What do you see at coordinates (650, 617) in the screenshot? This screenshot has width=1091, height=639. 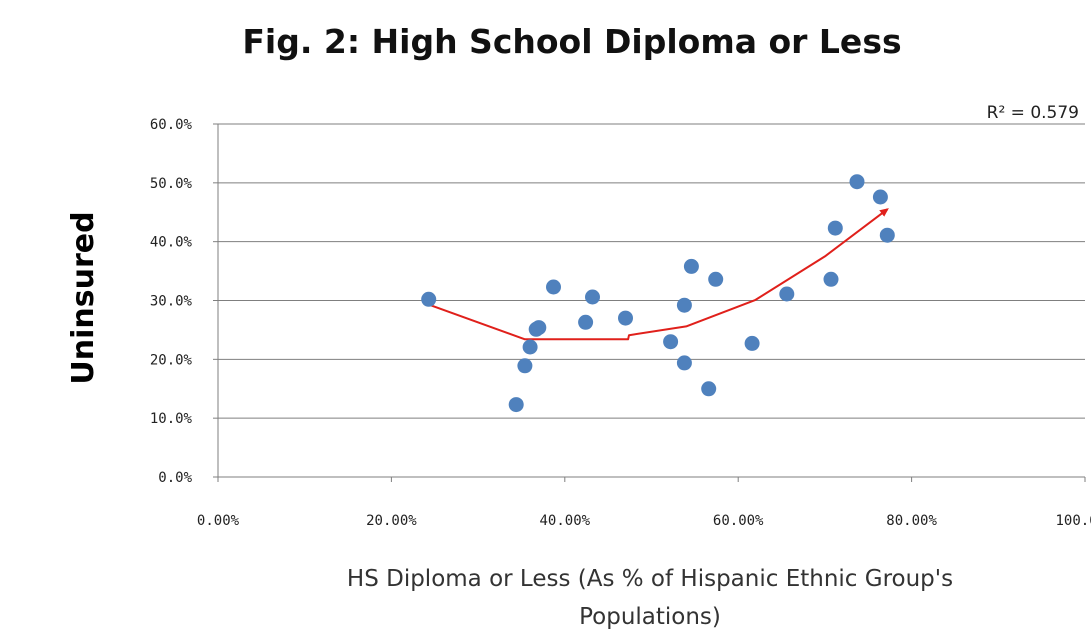 I see `x-axis-label-line-2: Populations)` at bounding box center [650, 617].